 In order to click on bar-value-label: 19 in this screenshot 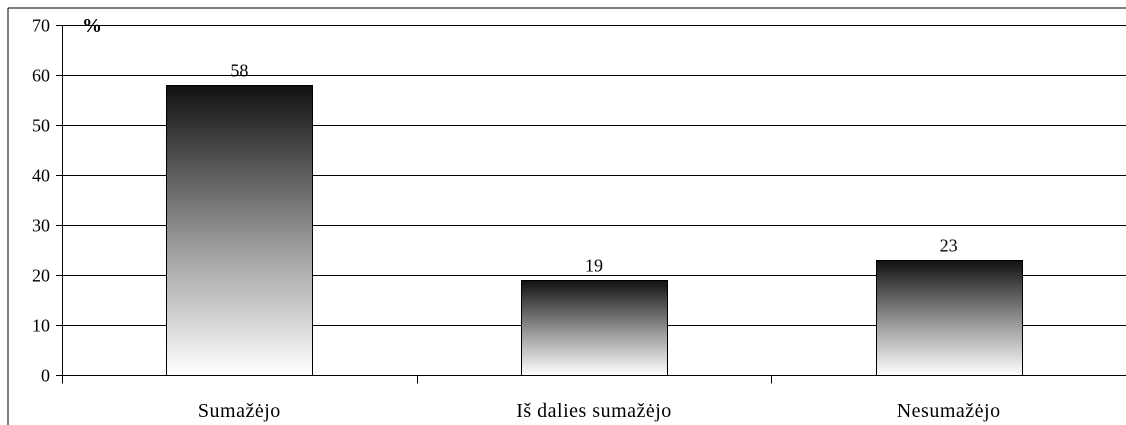, I will do `click(594, 266)`.